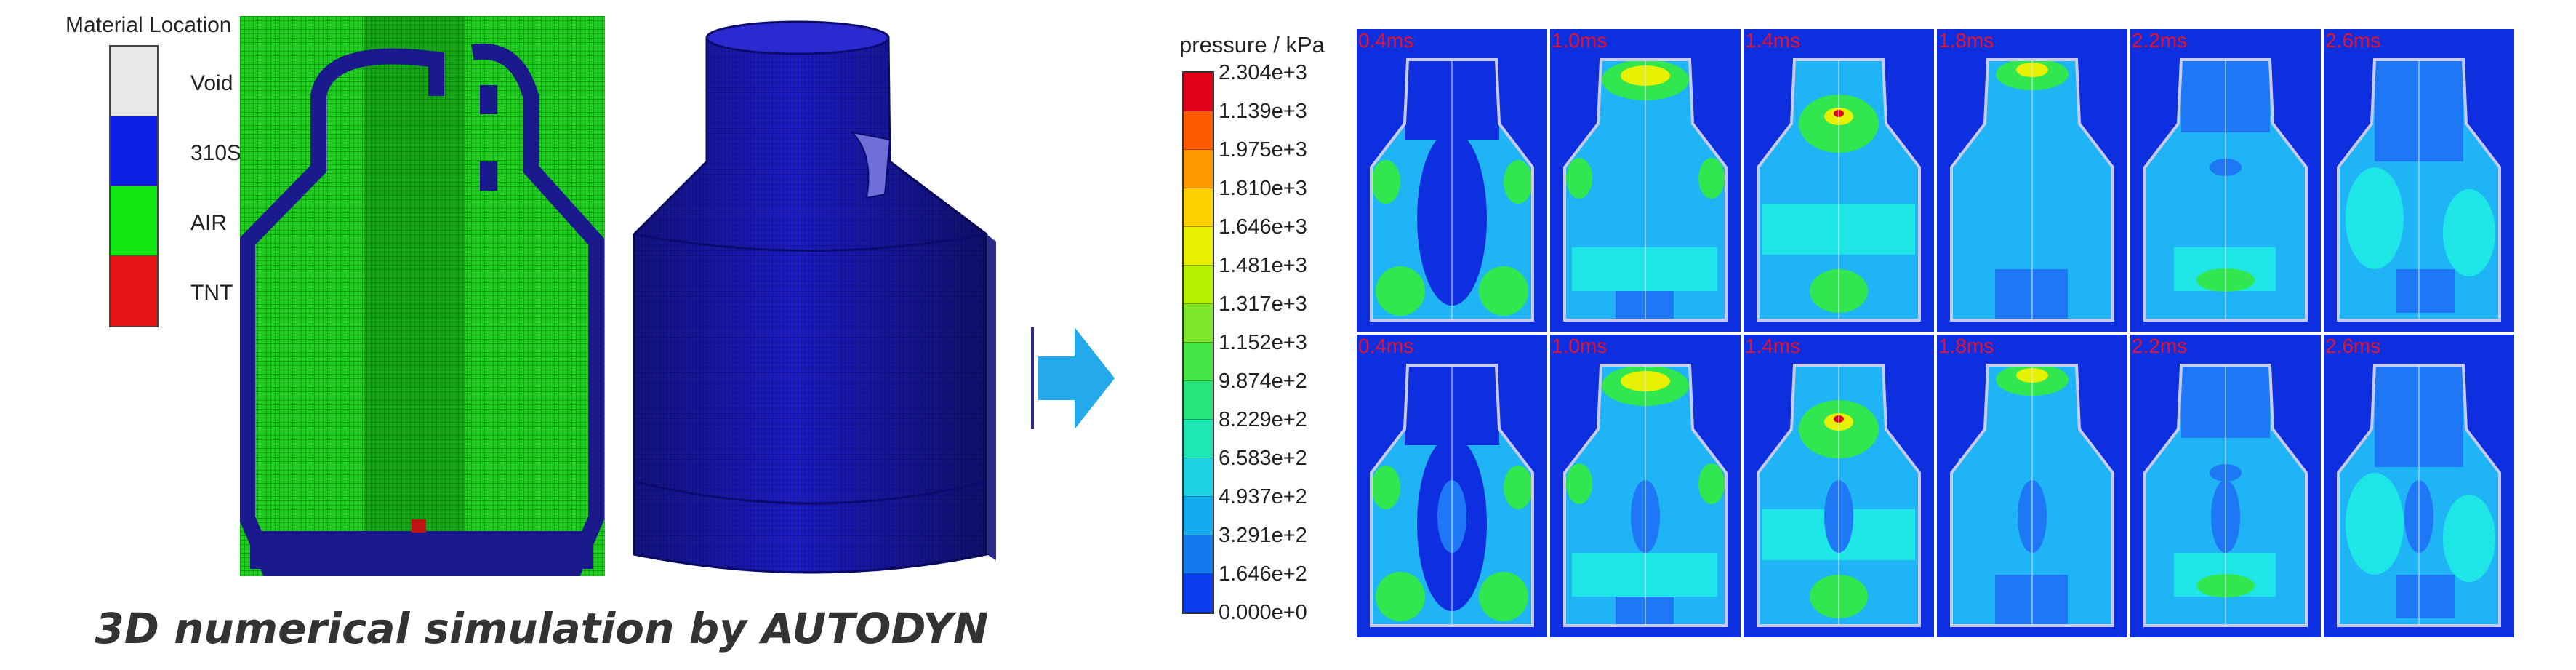  I want to click on pressure-tick-label: 1.646e+3, so click(1263, 227).